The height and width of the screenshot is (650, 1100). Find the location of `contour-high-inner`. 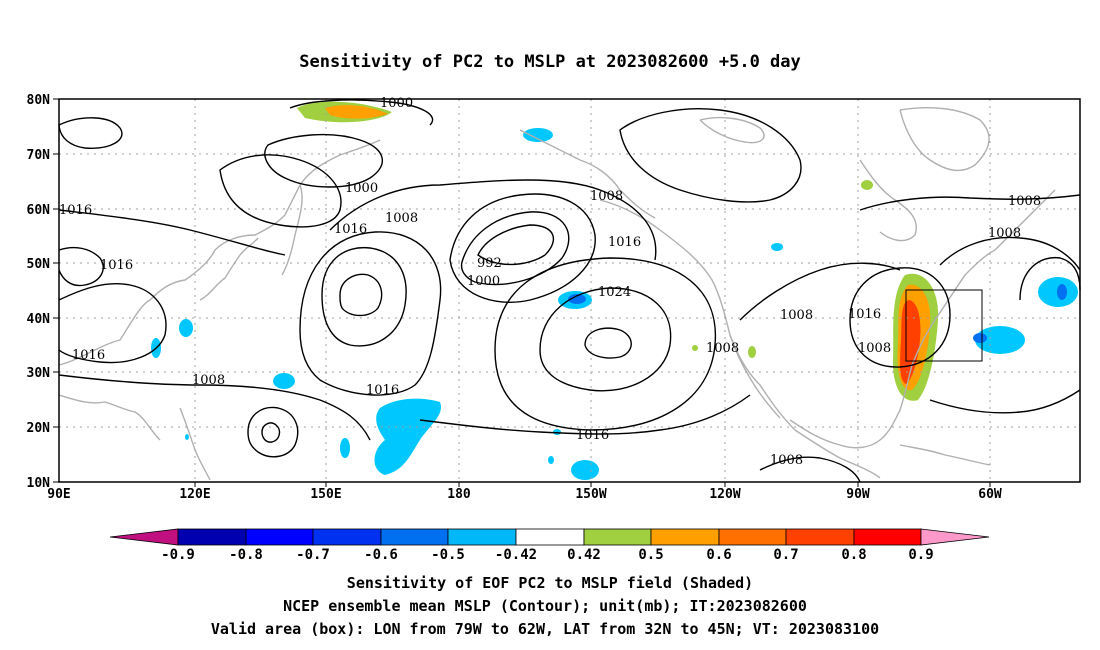

contour-high-inner is located at coordinates (608, 343).